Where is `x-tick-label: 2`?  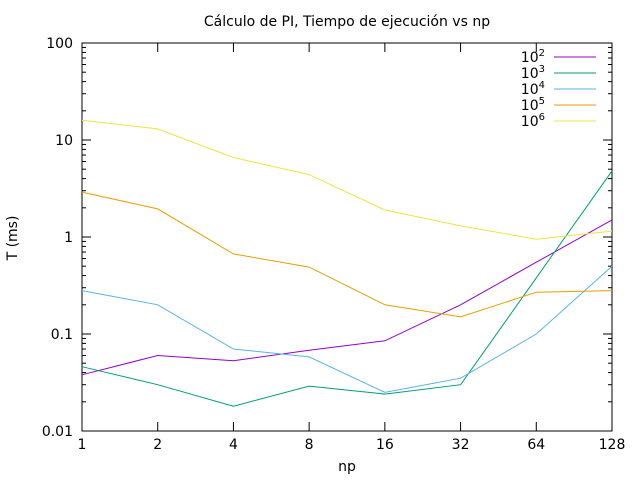
x-tick-label: 2 is located at coordinates (157, 445).